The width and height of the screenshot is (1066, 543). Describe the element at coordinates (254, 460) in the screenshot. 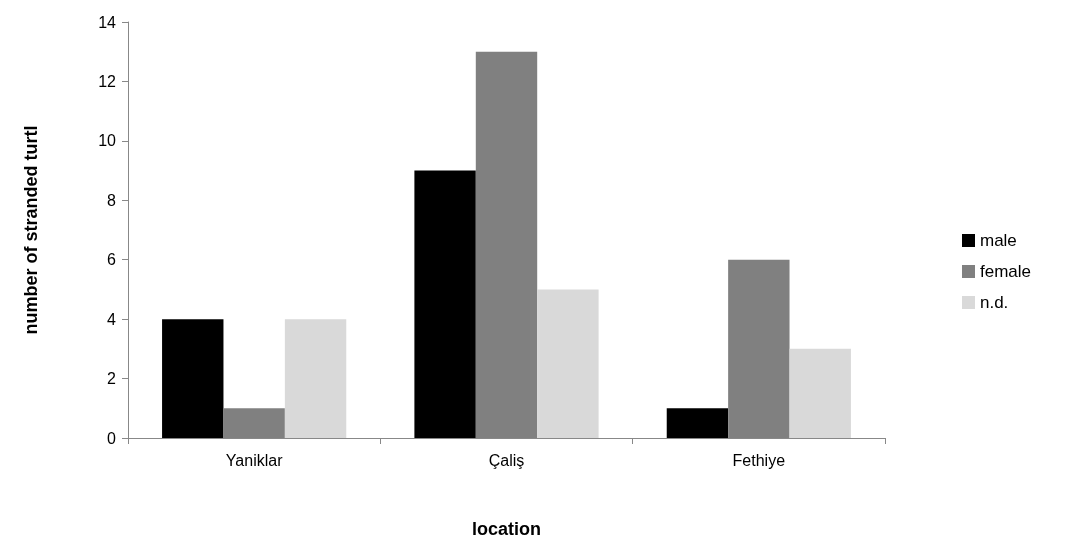

I see `x-tick-label: Yaniklar` at that location.